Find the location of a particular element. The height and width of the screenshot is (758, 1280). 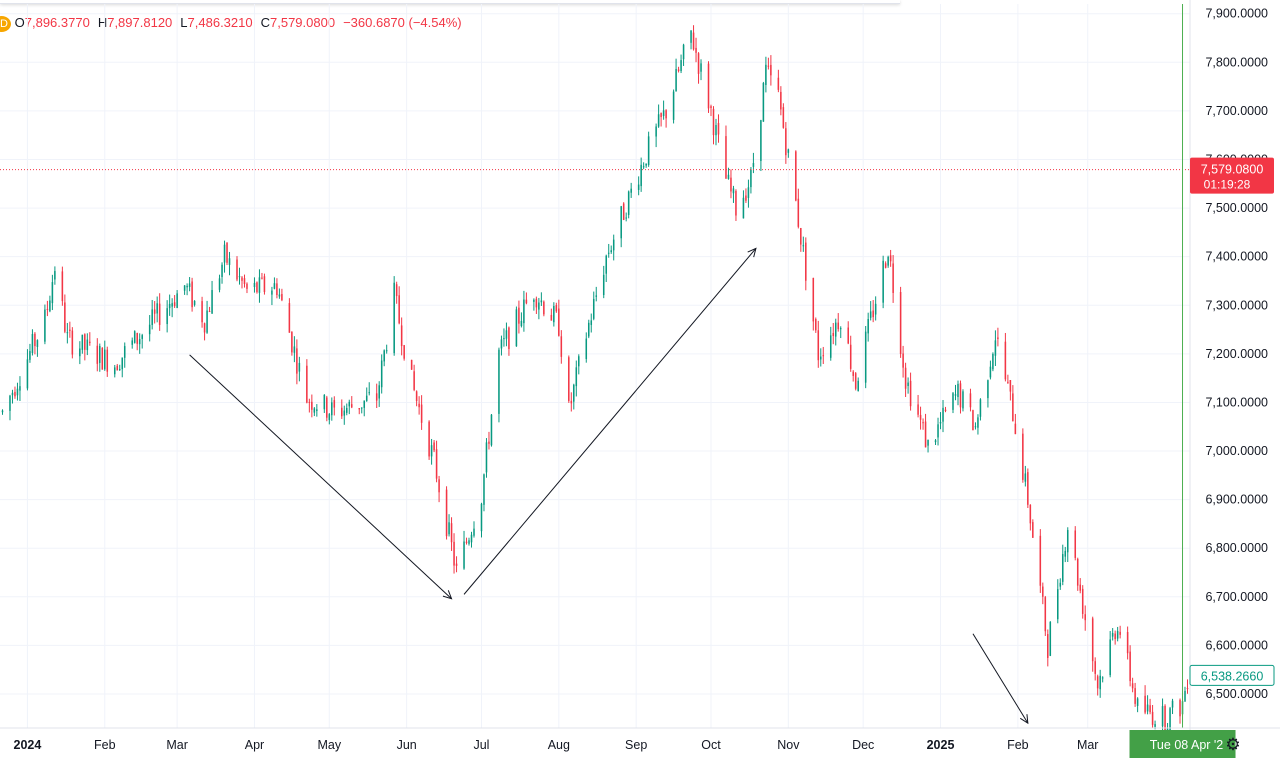

price-axis-label: 7,900.0000 is located at coordinates (1236, 14).